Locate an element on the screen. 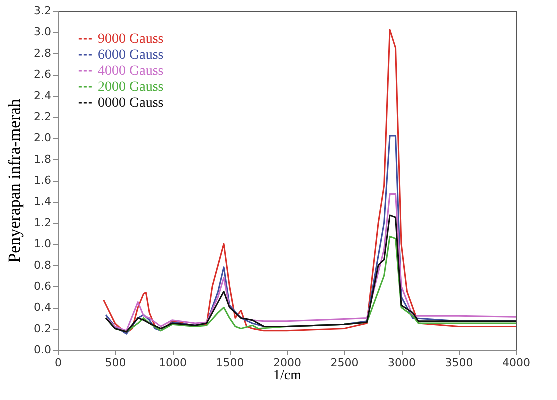  x-tick-label: 1500 is located at coordinates (230, 363).